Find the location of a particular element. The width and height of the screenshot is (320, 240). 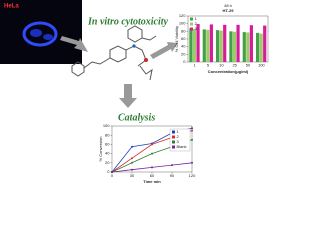

x-tick-label: 5 is located at coordinates (208, 65).